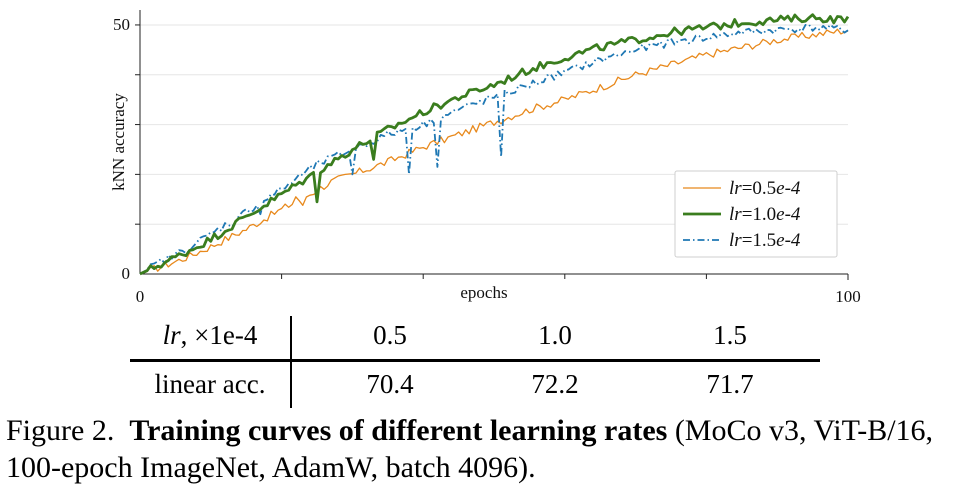  I want to click on y-tick-label: 50, so click(121, 24).